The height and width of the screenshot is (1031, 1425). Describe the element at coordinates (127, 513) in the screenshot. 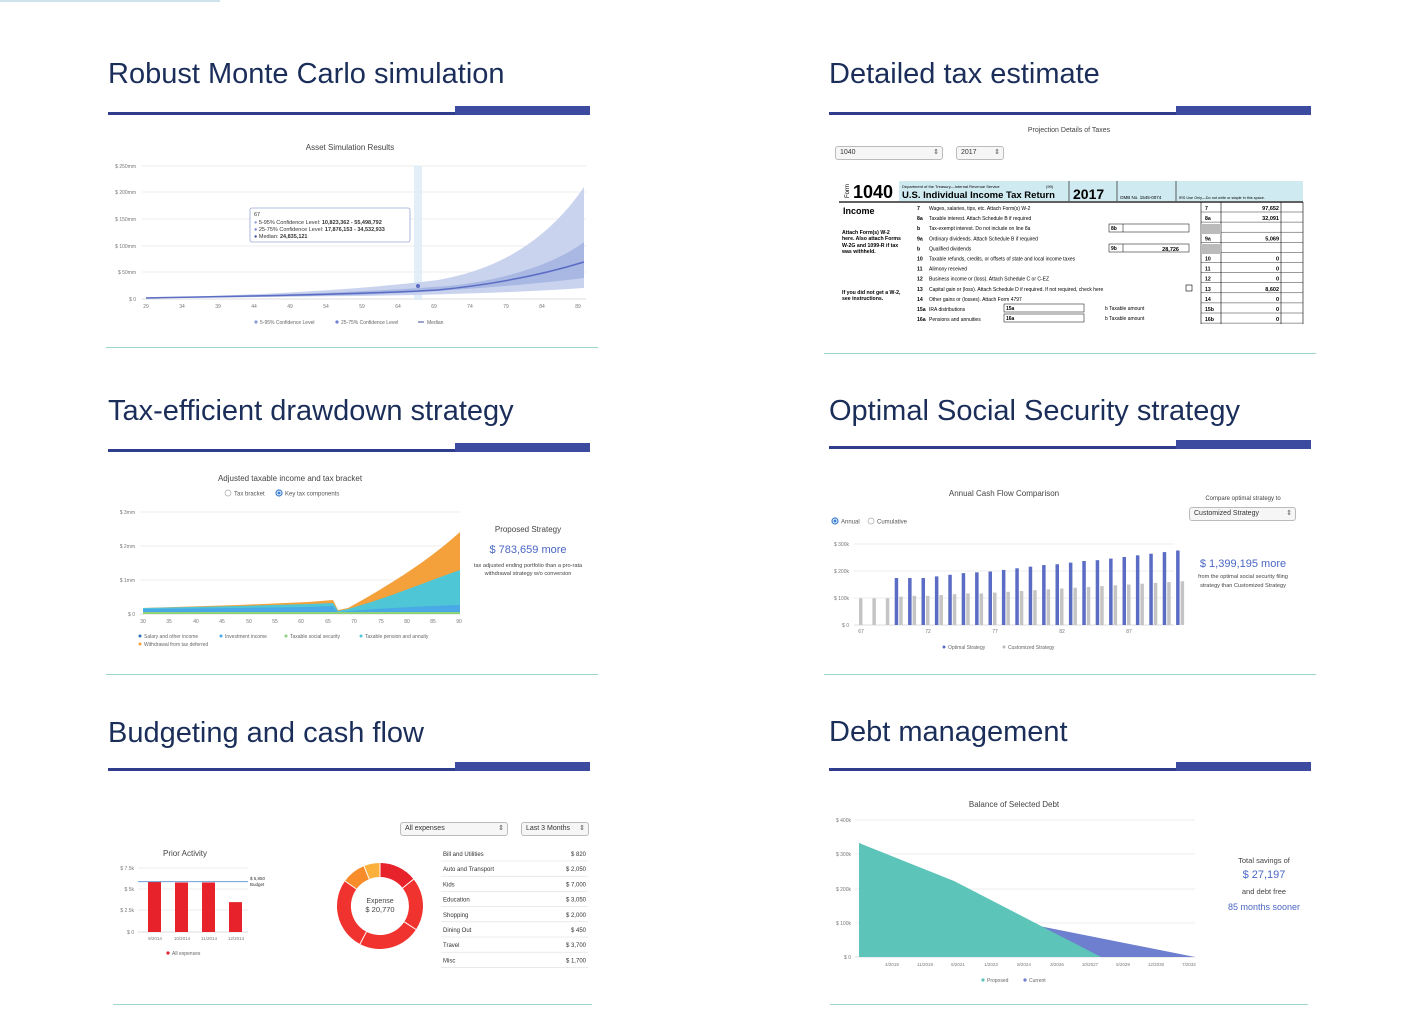

I see `svg-text: $ 3mm` at that location.